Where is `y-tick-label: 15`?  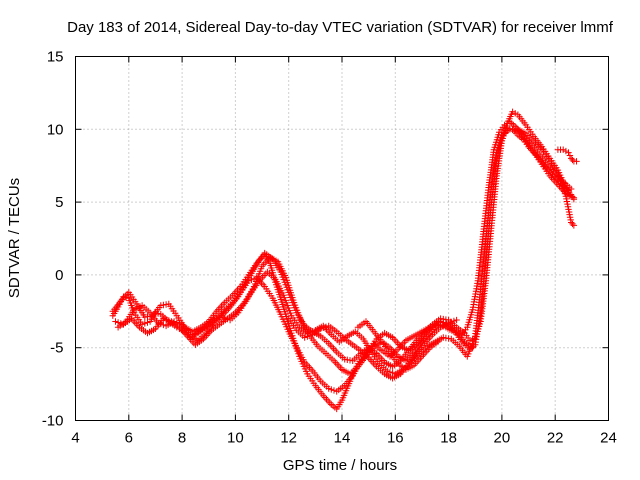 y-tick-label: 15 is located at coordinates (55, 57).